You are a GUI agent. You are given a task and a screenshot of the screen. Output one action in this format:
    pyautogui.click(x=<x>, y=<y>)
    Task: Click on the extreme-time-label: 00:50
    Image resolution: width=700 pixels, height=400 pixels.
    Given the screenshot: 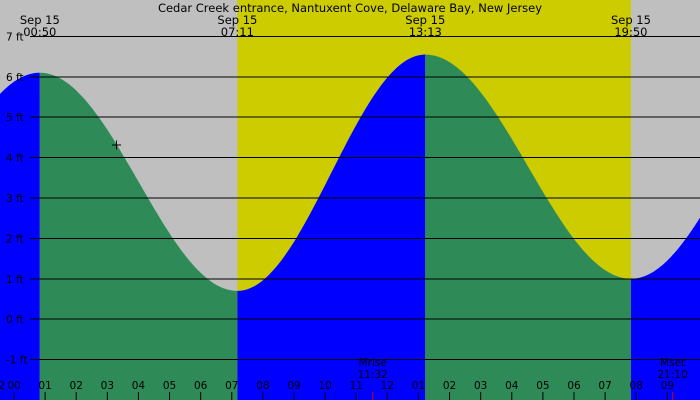 What is the action you would take?
    pyautogui.click(x=39, y=32)
    